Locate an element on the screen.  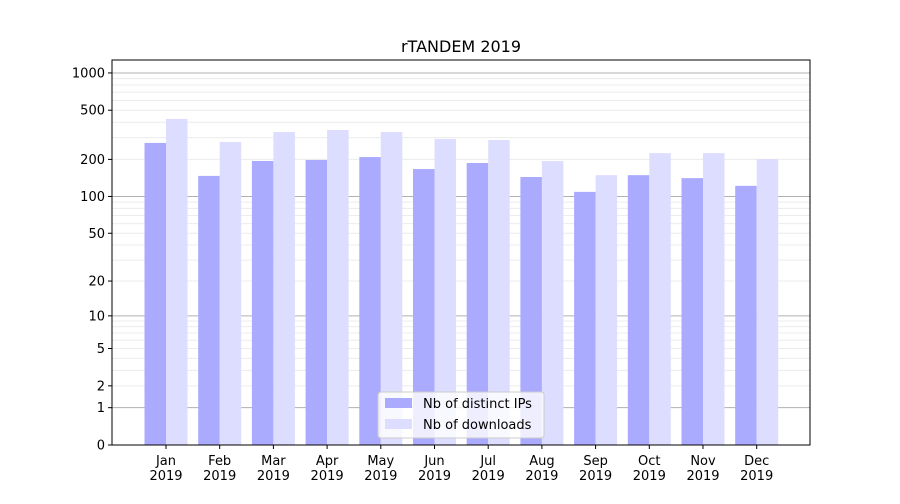
y-tick-label: 2 is located at coordinates (101, 386).